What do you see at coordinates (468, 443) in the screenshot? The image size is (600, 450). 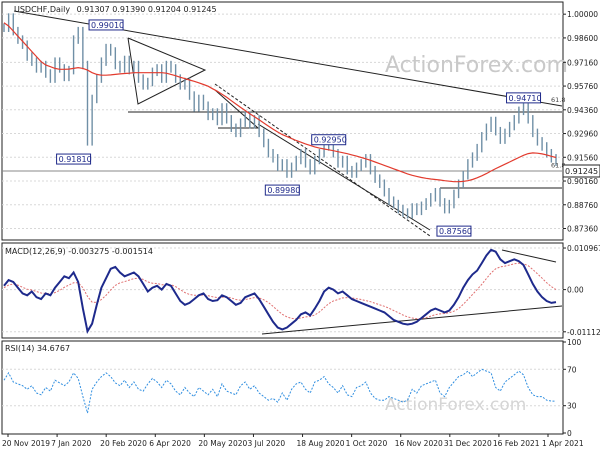 I see `x-axis-label: 31 Dec 2020` at bounding box center [468, 443].